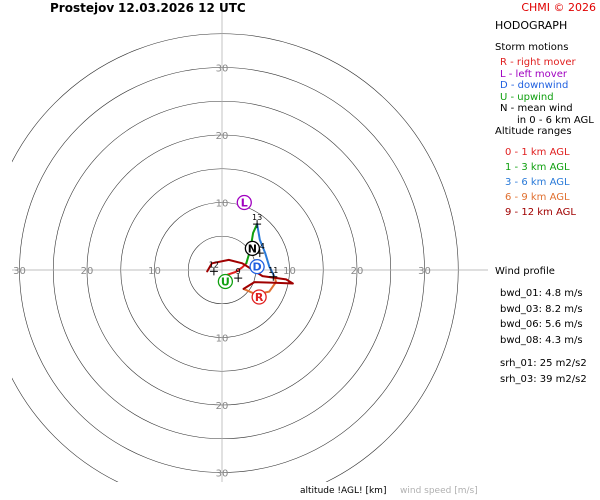  What do you see at coordinates (182, 8) in the screenshot?
I see `valid-datetime: 12.03.2026 12 UTC` at bounding box center [182, 8].